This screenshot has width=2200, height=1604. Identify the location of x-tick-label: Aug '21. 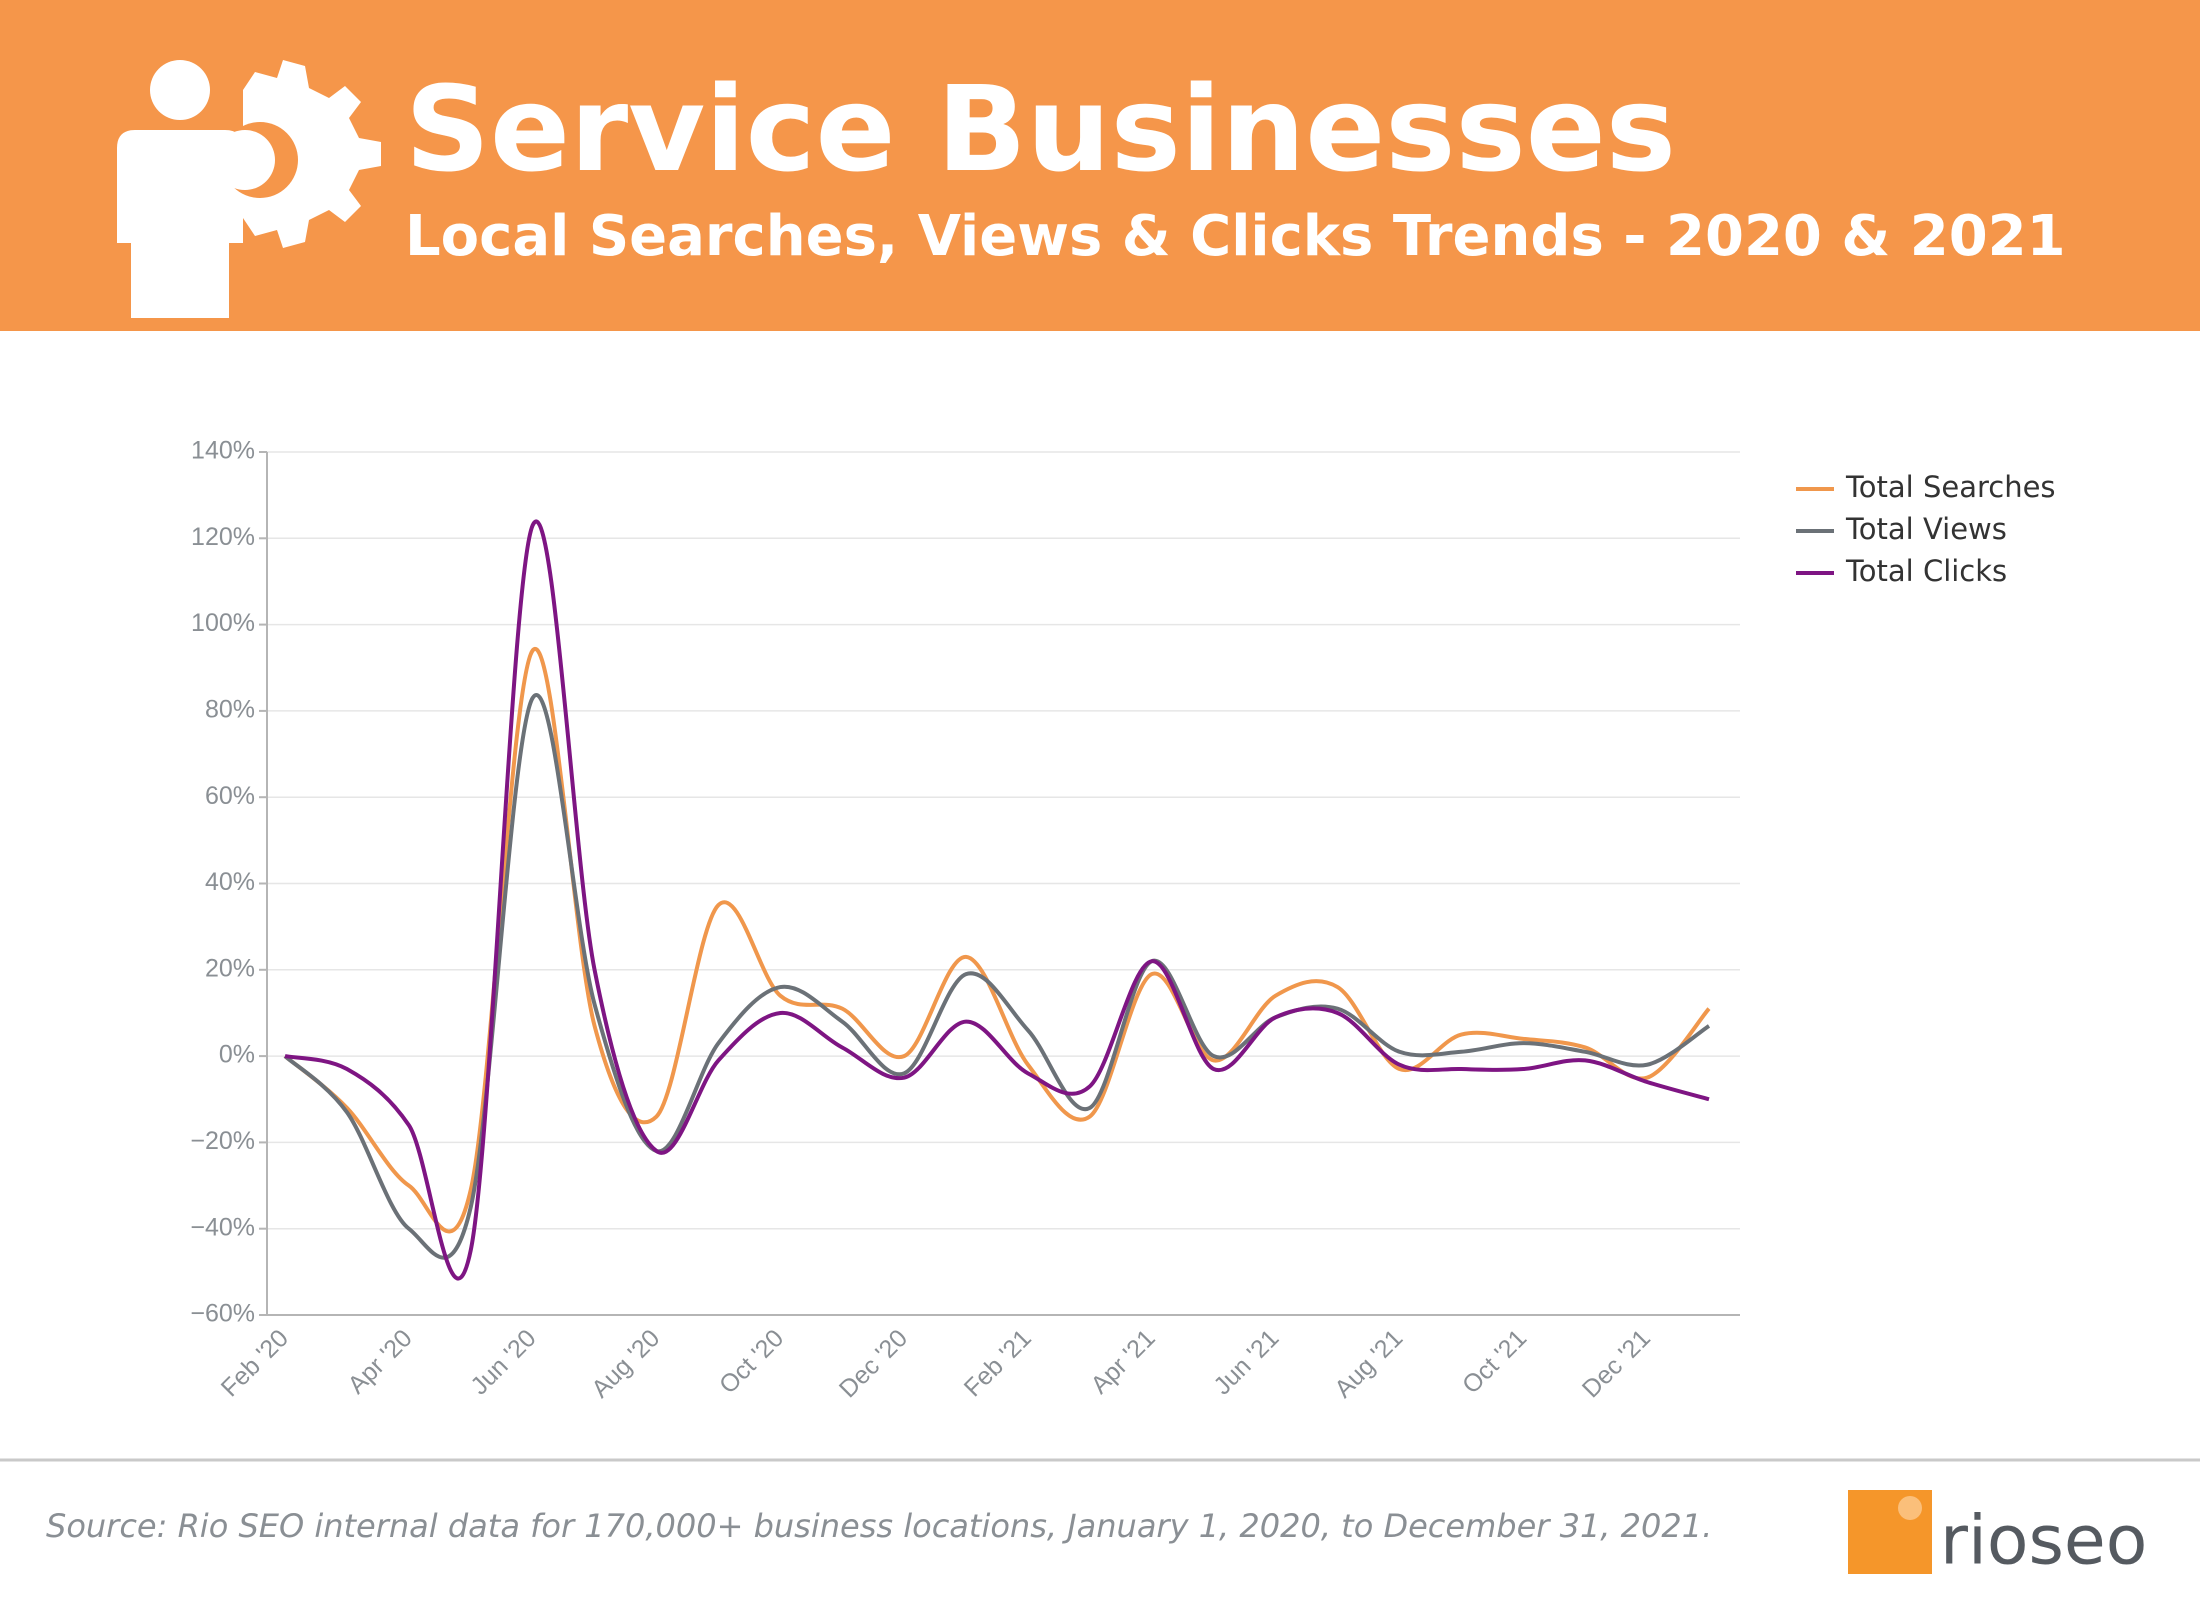
(1368, 1363).